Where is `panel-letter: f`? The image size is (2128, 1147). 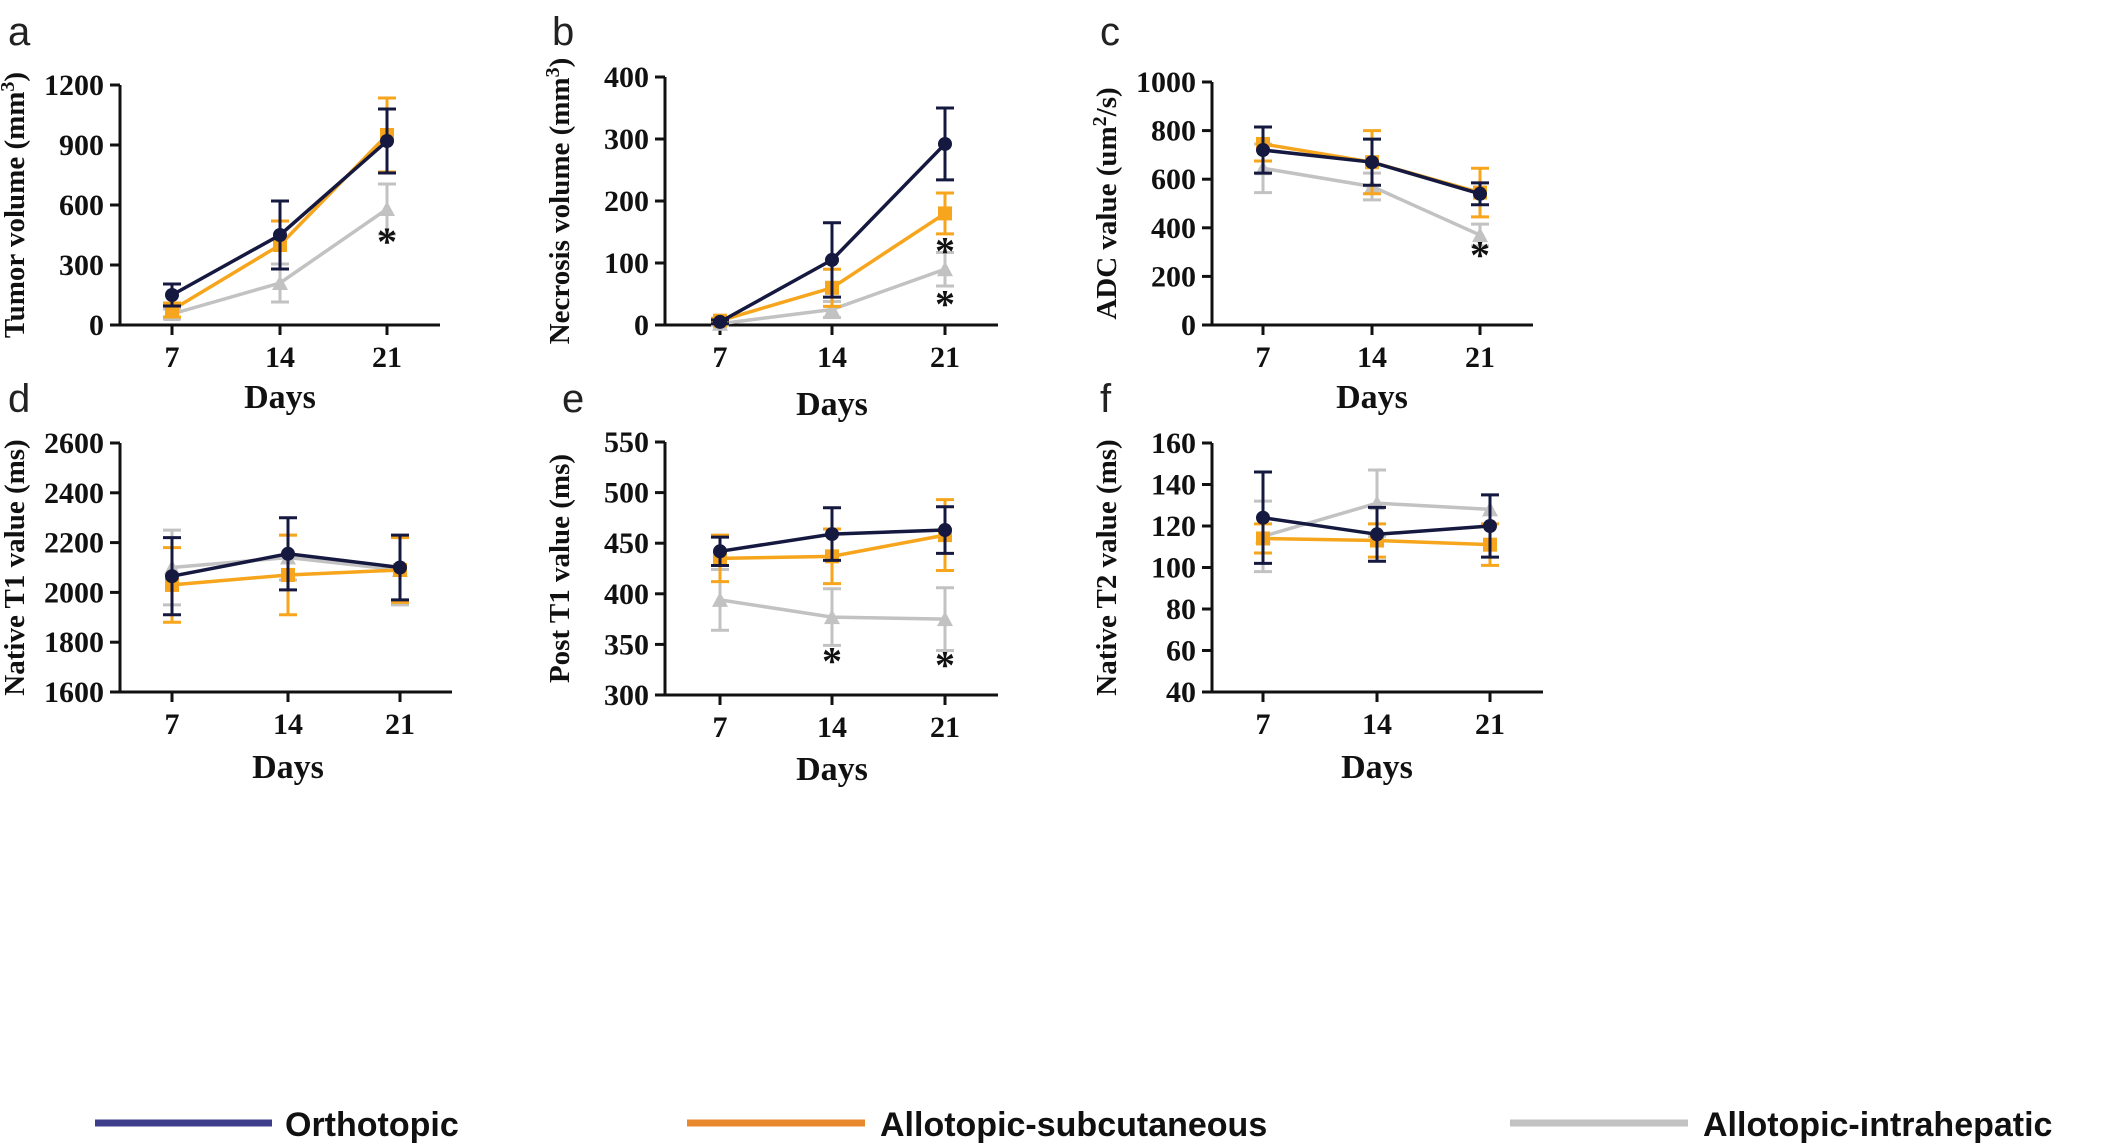
panel-letter: f is located at coordinates (1106, 399).